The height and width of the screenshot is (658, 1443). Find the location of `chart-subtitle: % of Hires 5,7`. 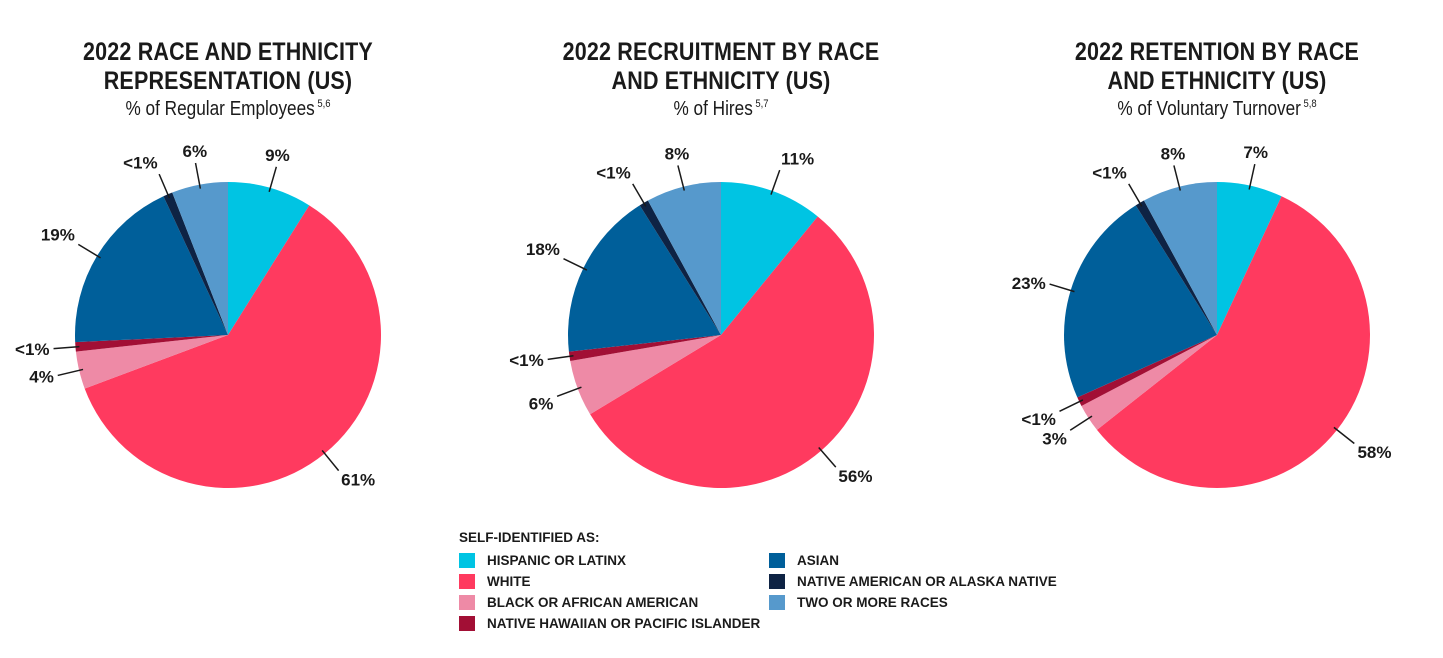

chart-subtitle: % of Hires 5,7 is located at coordinates (721, 109).